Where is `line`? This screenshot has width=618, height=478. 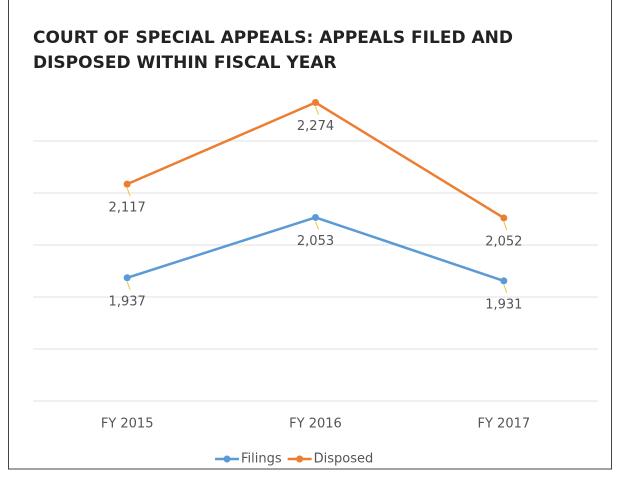 line is located at coordinates (315, 249).